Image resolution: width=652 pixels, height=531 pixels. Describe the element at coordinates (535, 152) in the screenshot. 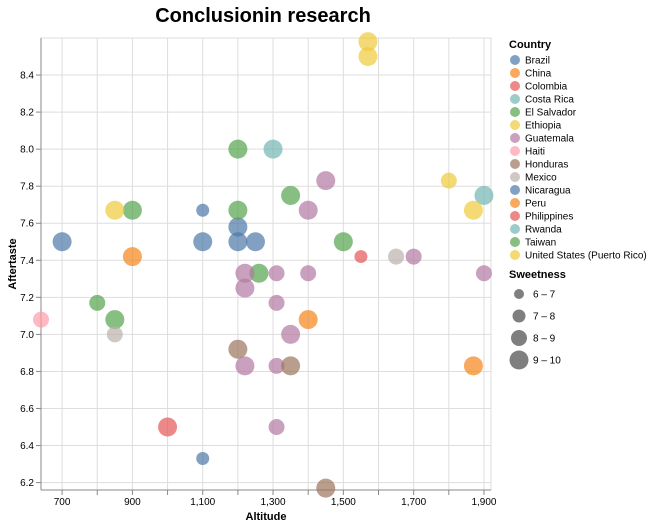

I see `legend-color-label: Haiti` at that location.